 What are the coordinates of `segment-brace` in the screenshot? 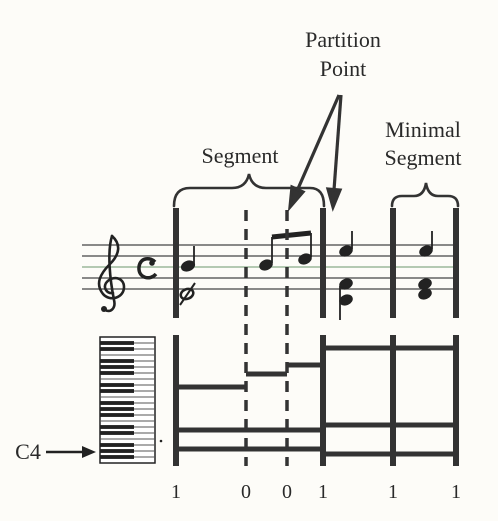 It's located at (249, 190).